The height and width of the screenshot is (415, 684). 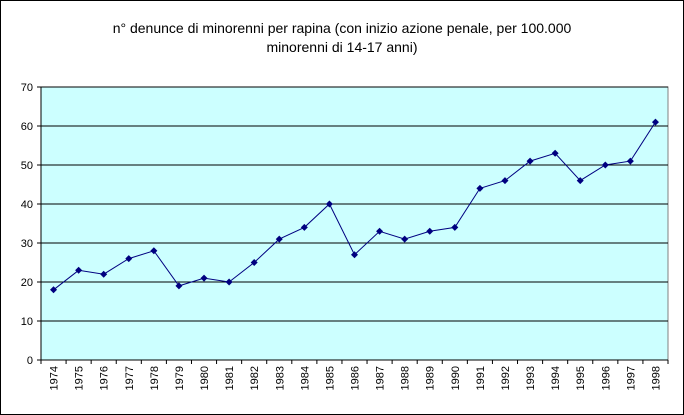 What do you see at coordinates (556, 378) in the screenshot?
I see `x-tick-label-1994: 1994` at bounding box center [556, 378].